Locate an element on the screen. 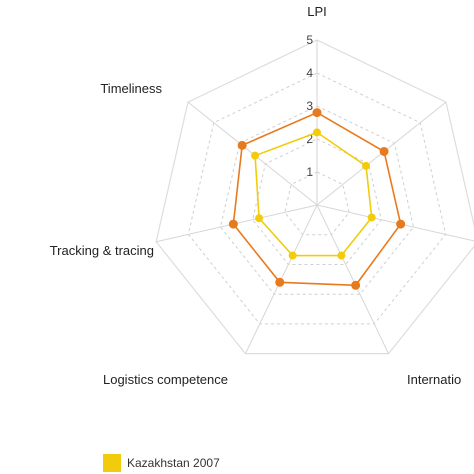  axis-label-lpi: LPI is located at coordinates (317, 11).